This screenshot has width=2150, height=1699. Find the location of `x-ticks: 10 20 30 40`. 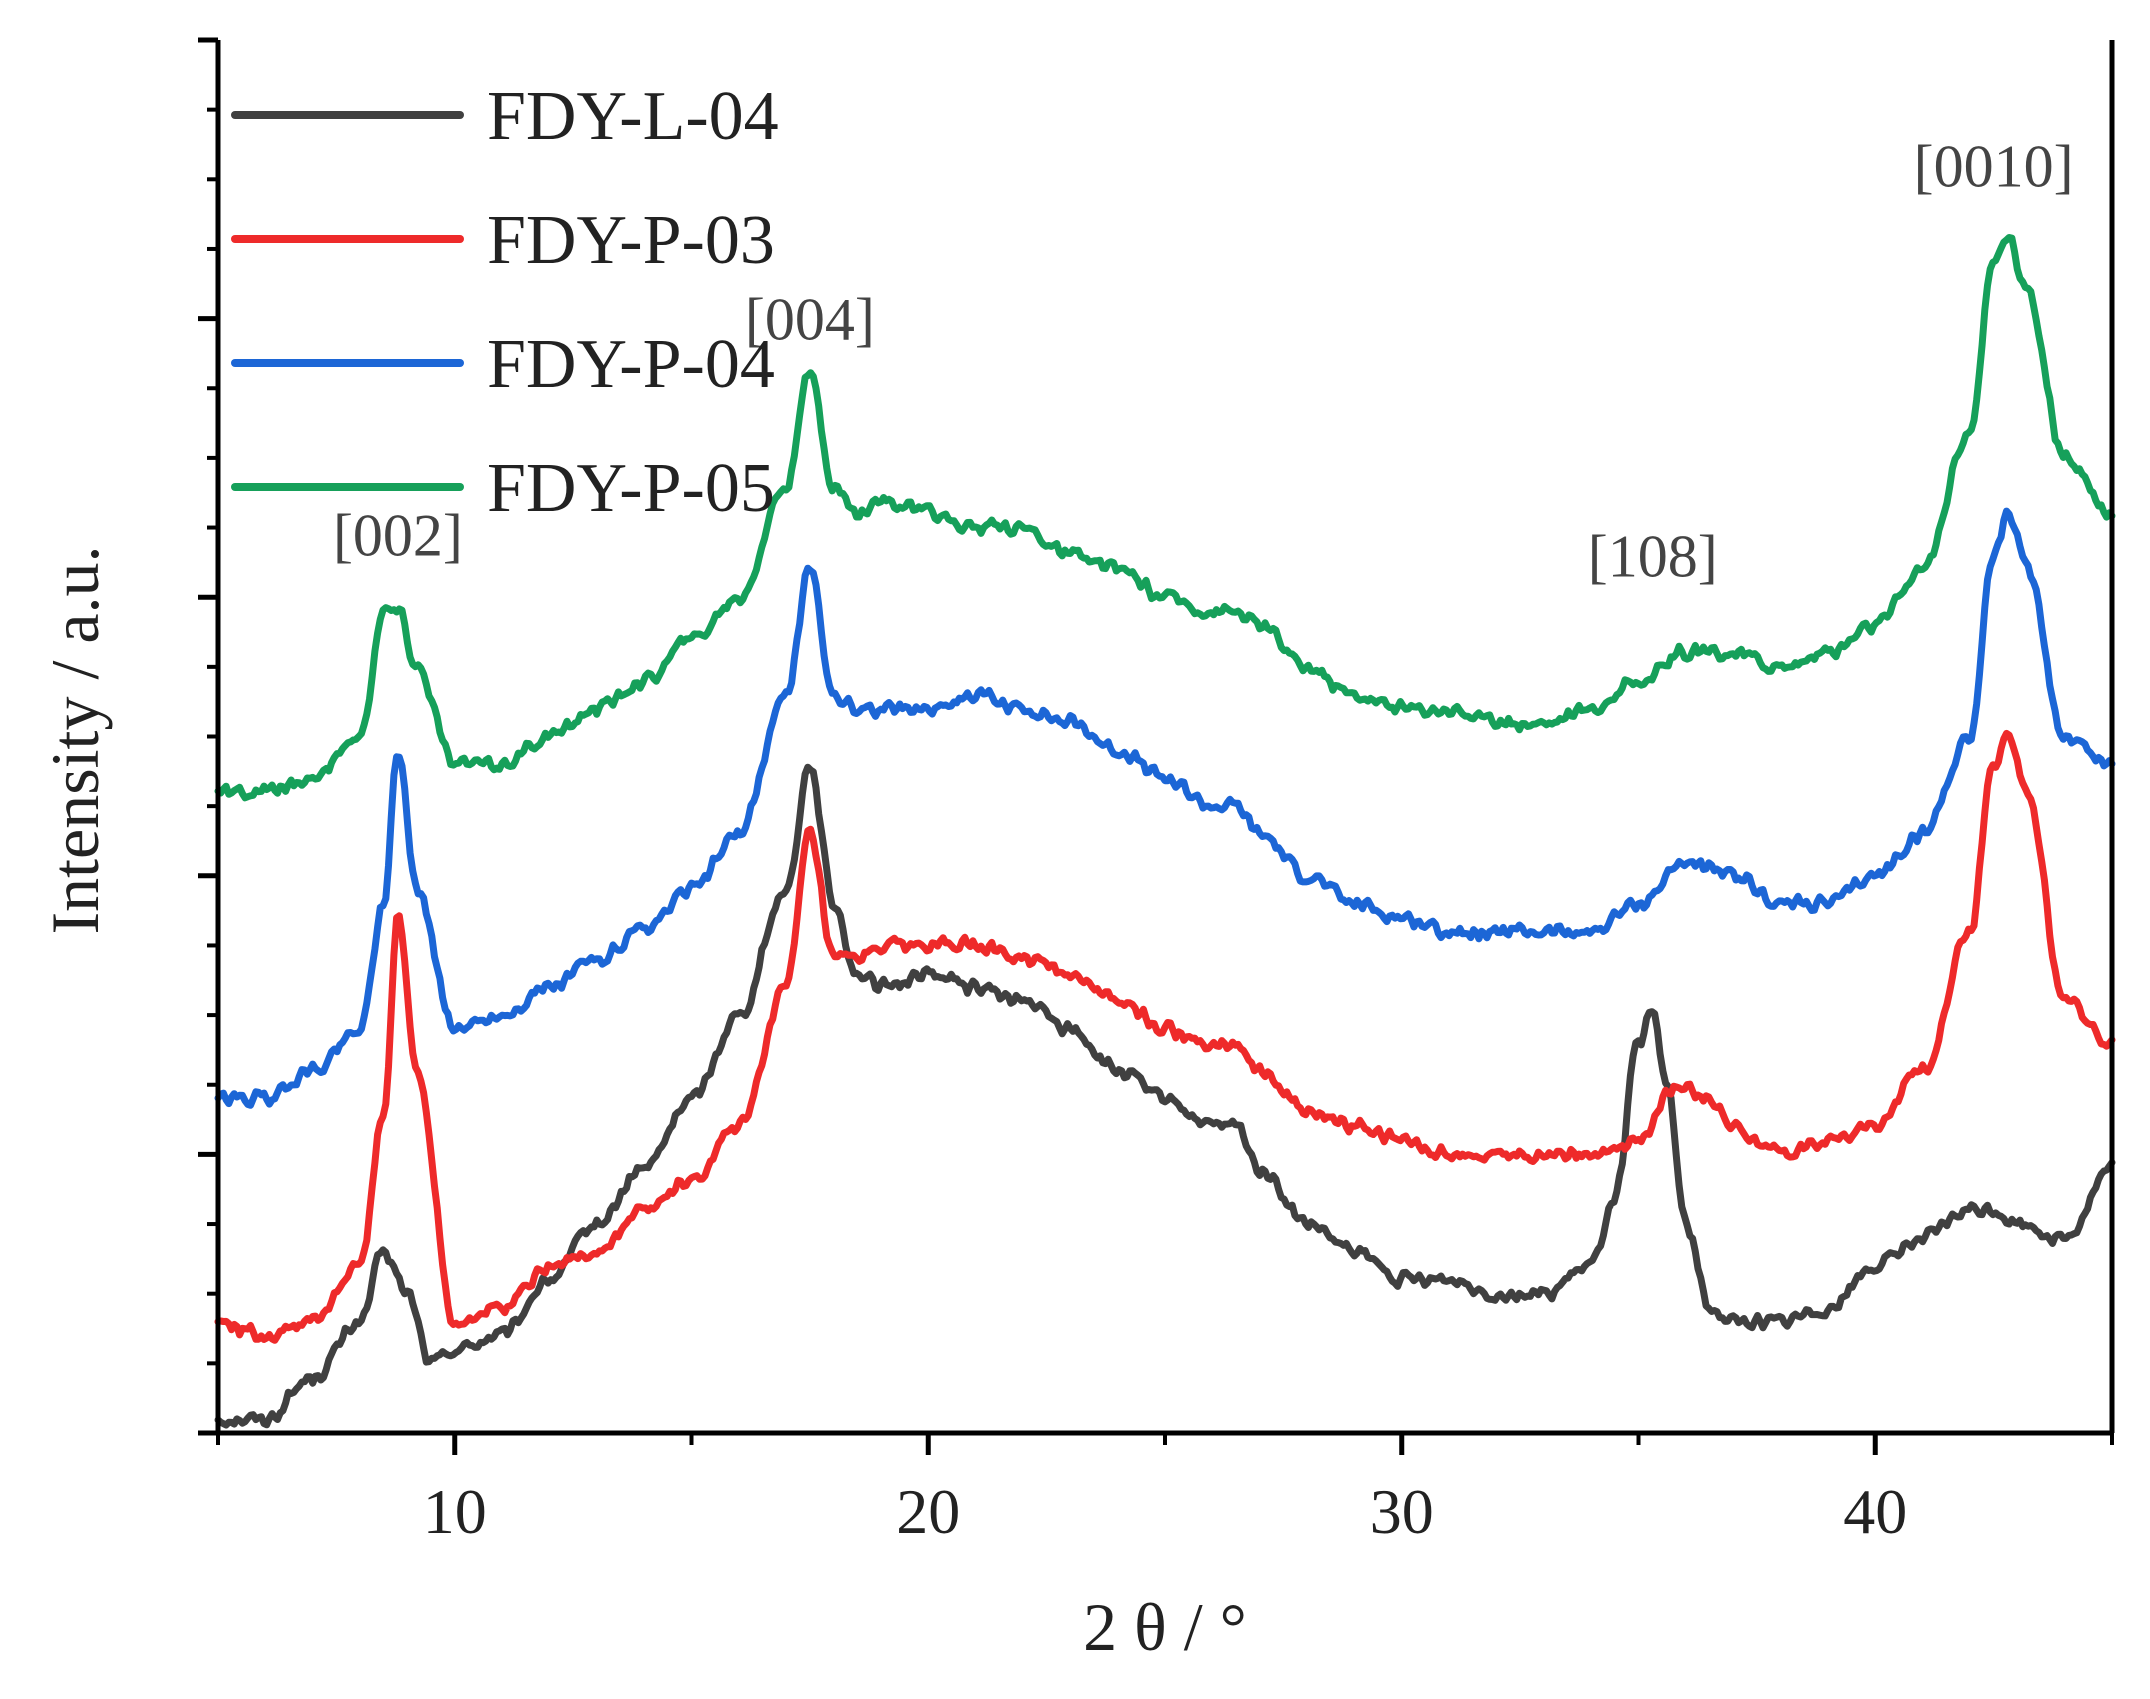

x-ticks: 10 20 30 40 is located at coordinates (1165, 1490).